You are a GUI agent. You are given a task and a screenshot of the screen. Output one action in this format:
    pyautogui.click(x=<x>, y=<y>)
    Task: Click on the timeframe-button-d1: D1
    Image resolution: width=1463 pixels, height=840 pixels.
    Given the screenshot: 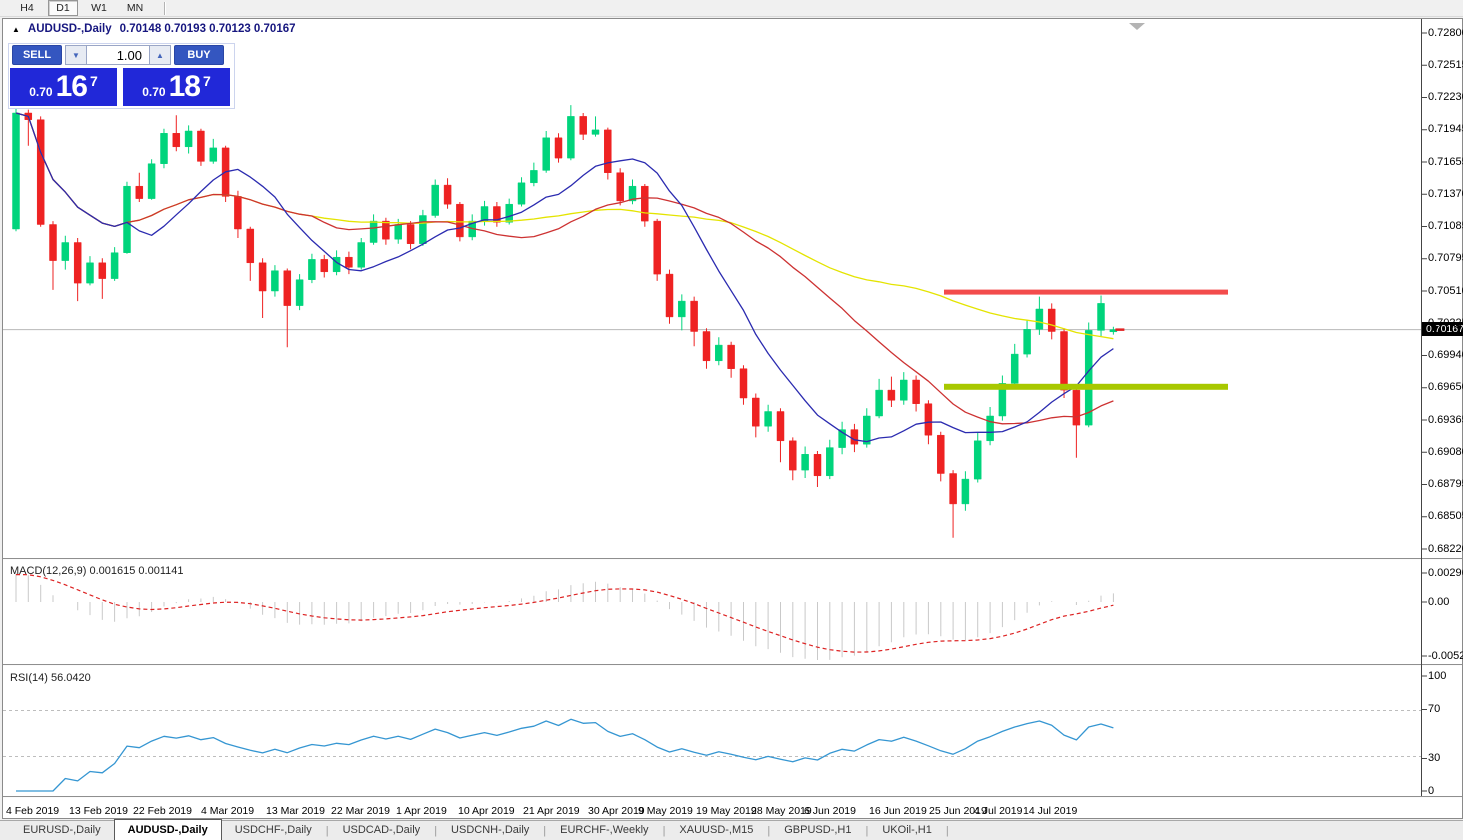 What is the action you would take?
    pyautogui.click(x=63, y=8)
    